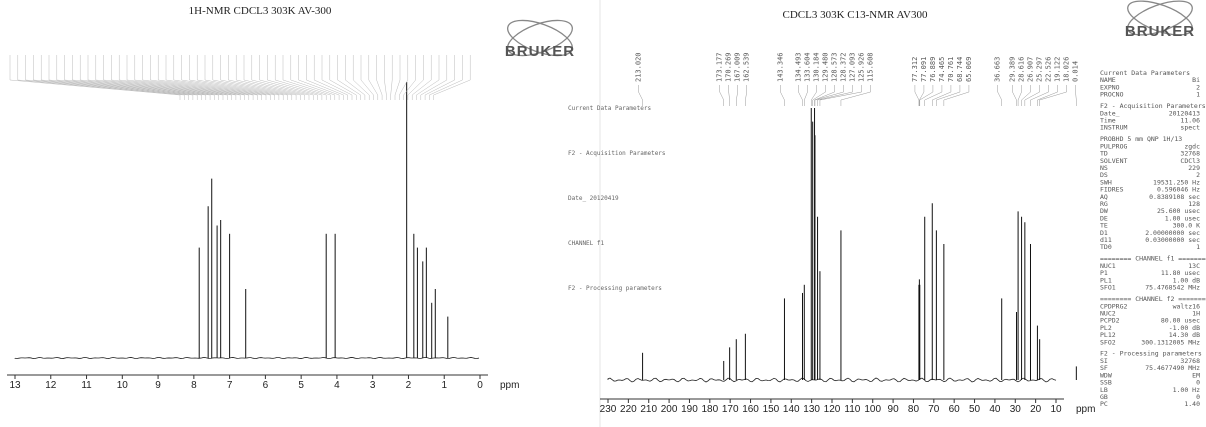 The height and width of the screenshot is (427, 1206). What do you see at coordinates (872, 409) in the screenshot?
I see `x-tick-label: 100` at bounding box center [872, 409].